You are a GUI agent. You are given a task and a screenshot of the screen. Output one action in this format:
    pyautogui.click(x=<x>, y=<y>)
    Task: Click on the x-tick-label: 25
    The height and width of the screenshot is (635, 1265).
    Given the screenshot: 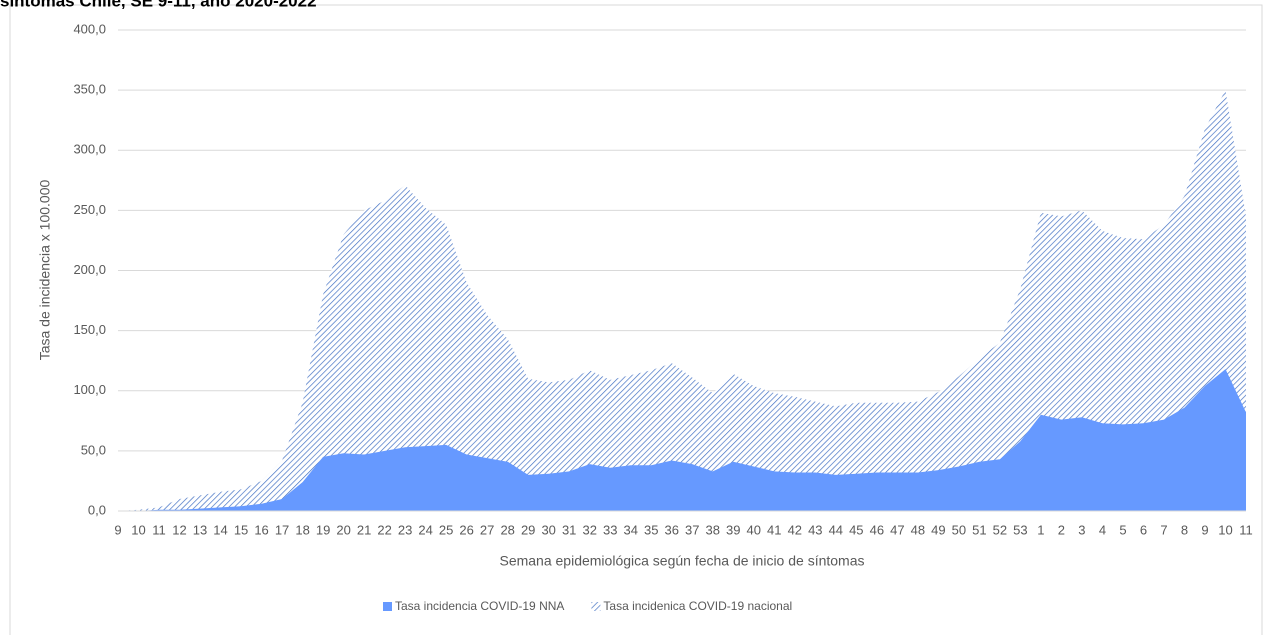 What is the action you would take?
    pyautogui.click(x=446, y=529)
    